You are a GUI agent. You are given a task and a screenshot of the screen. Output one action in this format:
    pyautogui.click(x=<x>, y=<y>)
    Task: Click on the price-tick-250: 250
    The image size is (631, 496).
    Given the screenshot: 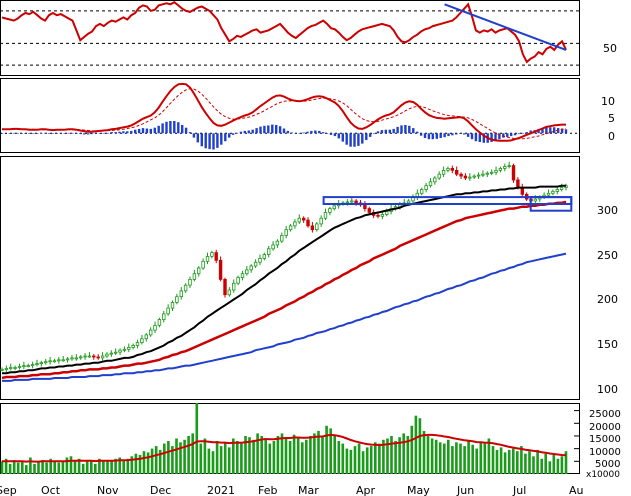 What is the action you would take?
    pyautogui.click(x=607, y=255)
    